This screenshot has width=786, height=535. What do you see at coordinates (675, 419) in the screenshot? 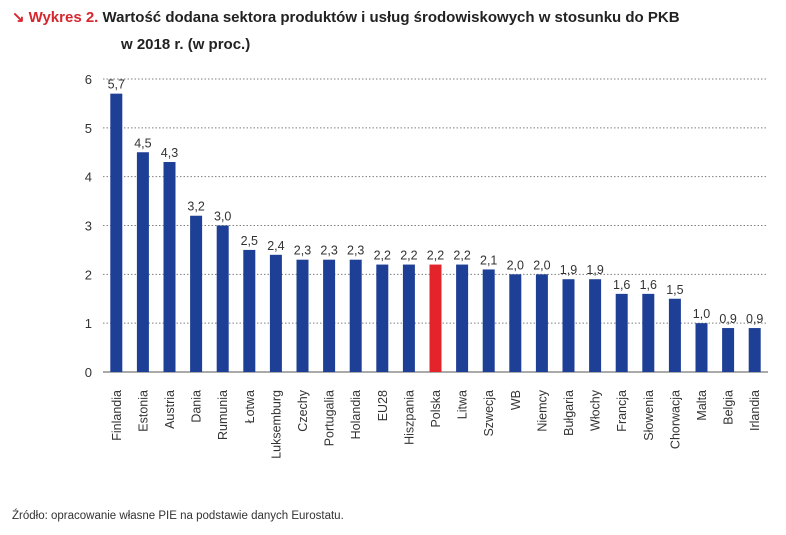
I see `x-tick-label: Chorwacja` at bounding box center [675, 419].